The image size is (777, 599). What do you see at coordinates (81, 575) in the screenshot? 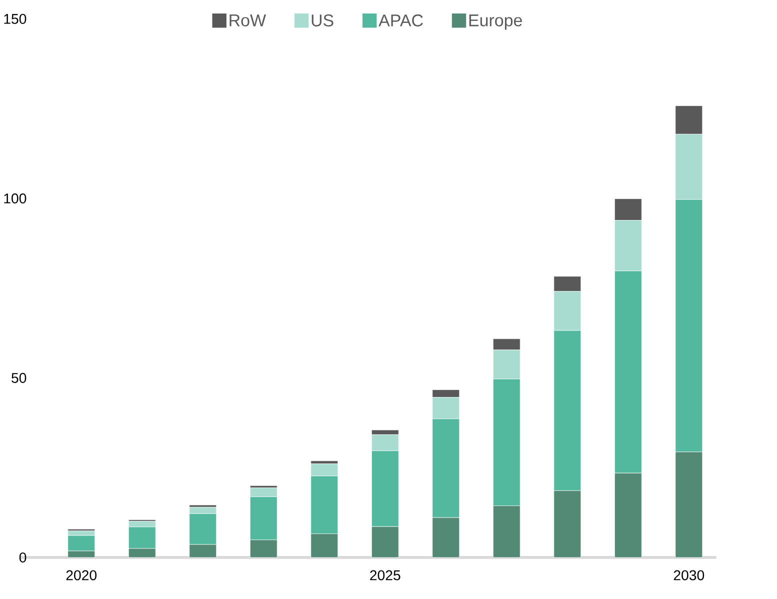
I see `x-tick-label: 2020` at bounding box center [81, 575].